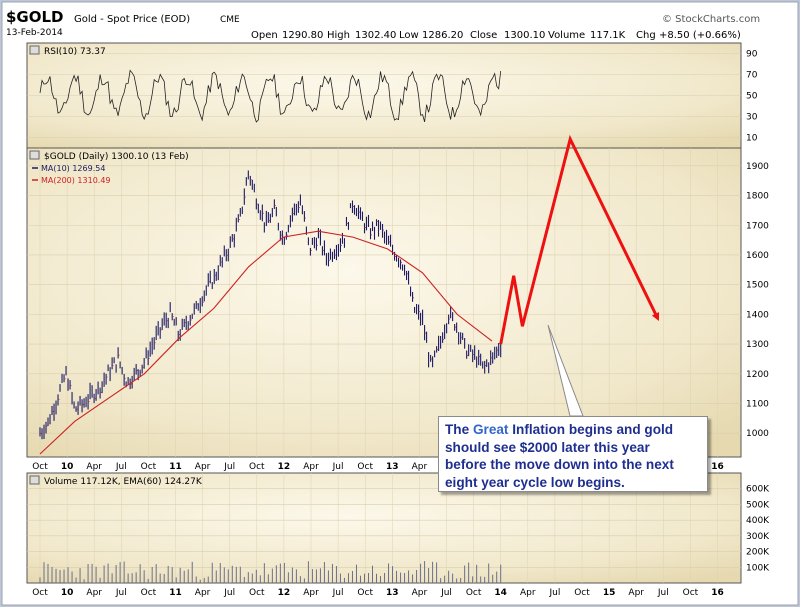 The image size is (800, 607). Describe the element at coordinates (338, 35) in the screenshot. I see `high-label: High` at that location.